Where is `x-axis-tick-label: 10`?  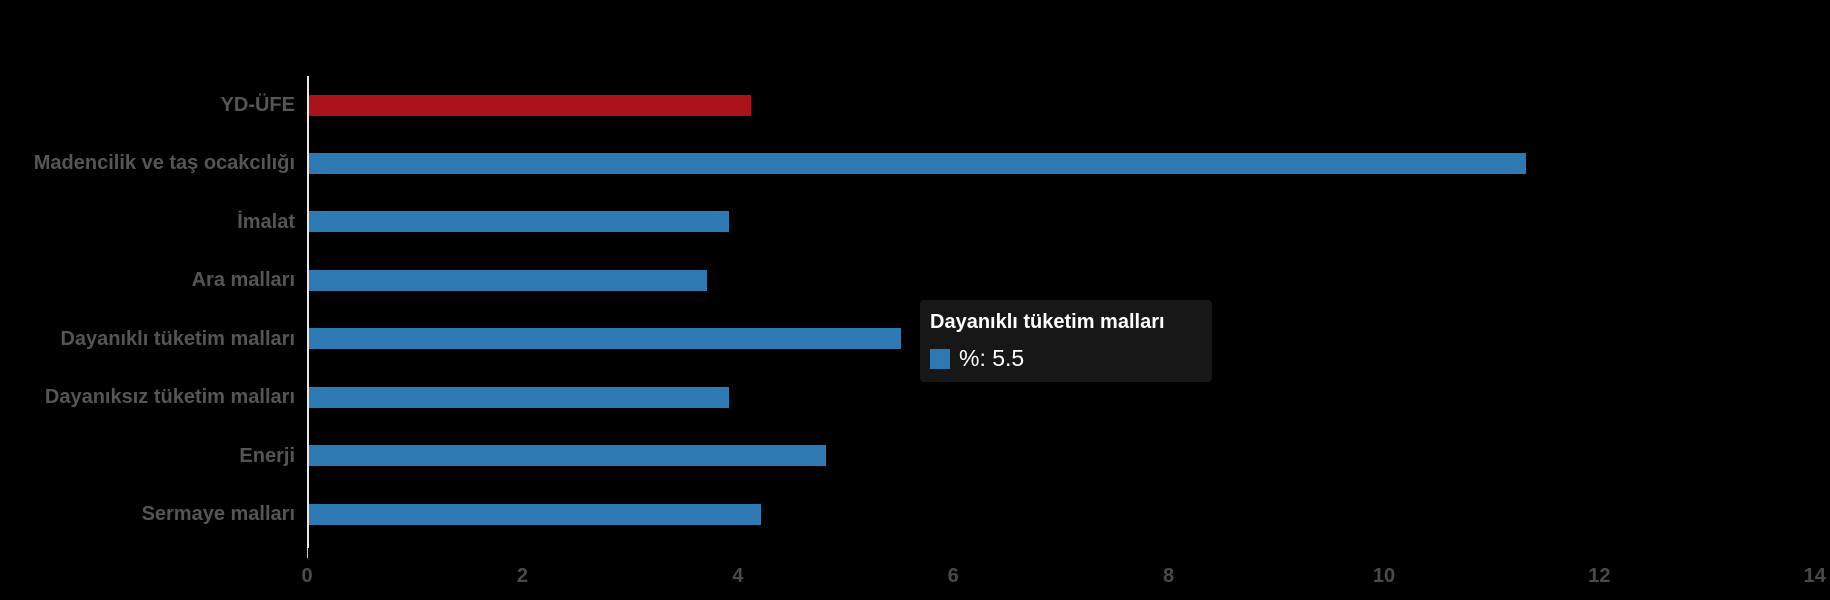 x-axis-tick-label: 10 is located at coordinates (1384, 576).